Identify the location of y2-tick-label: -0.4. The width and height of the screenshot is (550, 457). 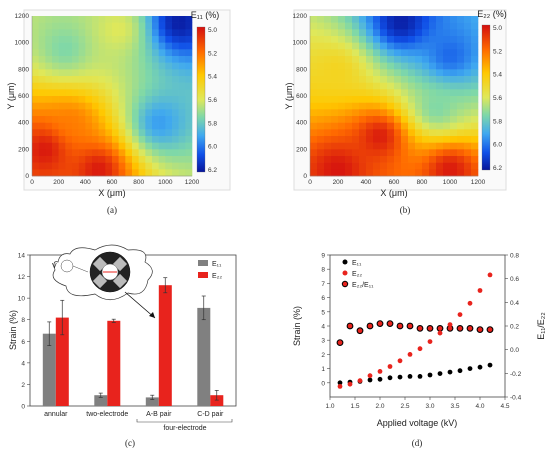
(516, 398).